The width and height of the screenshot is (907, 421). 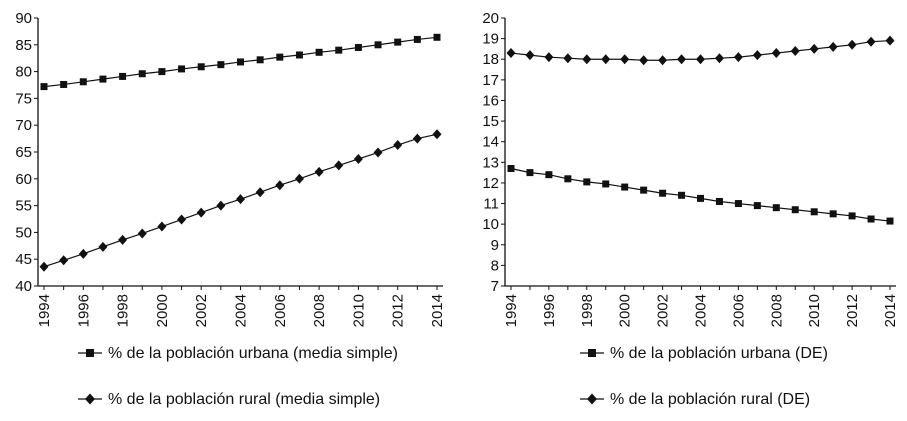 I want to click on legend-label: % de la población rural (media simple), so click(x=244, y=399).